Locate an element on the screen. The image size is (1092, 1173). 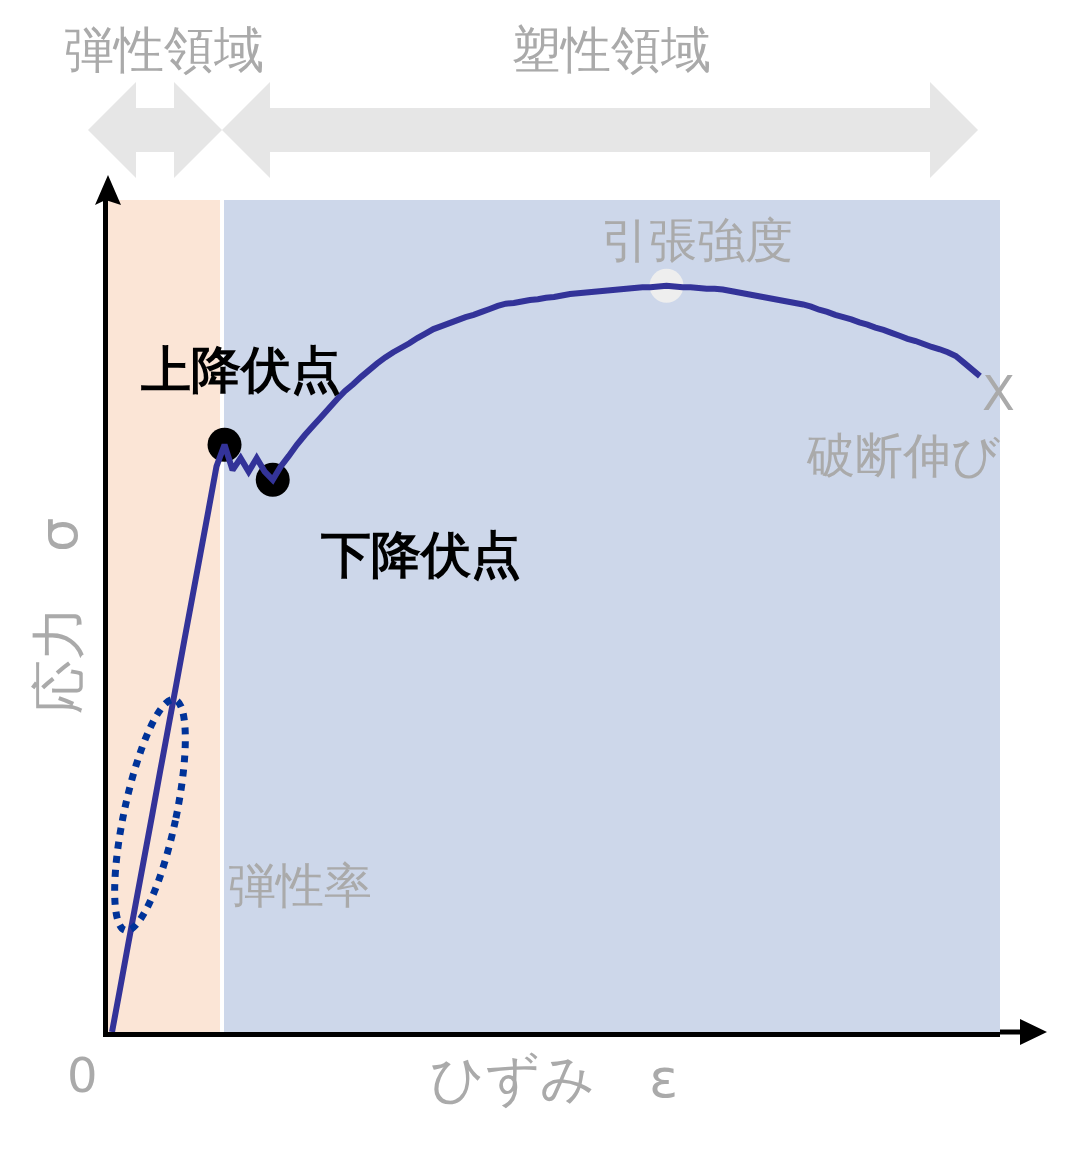
annotation: 弾性率 is located at coordinates (300, 885).